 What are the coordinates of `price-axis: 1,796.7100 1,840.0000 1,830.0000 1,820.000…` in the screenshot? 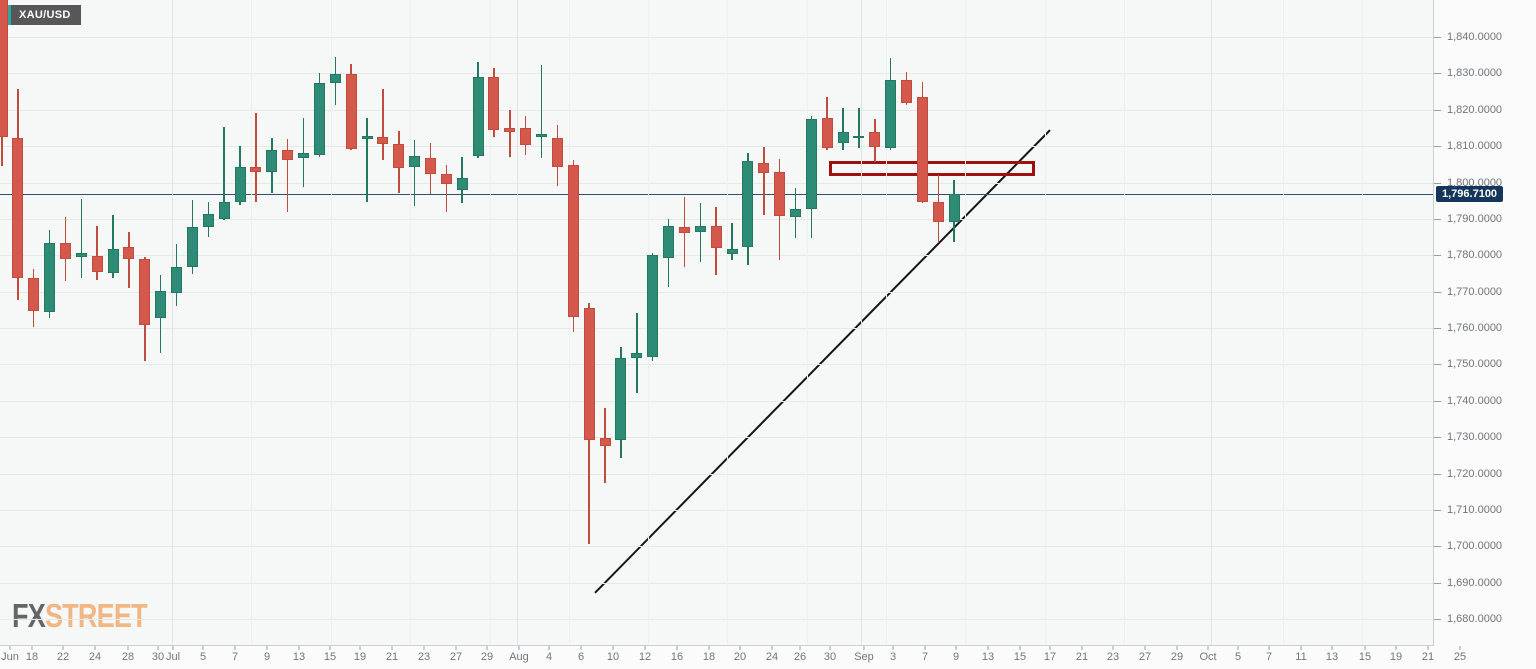 It's located at (1485, 322).